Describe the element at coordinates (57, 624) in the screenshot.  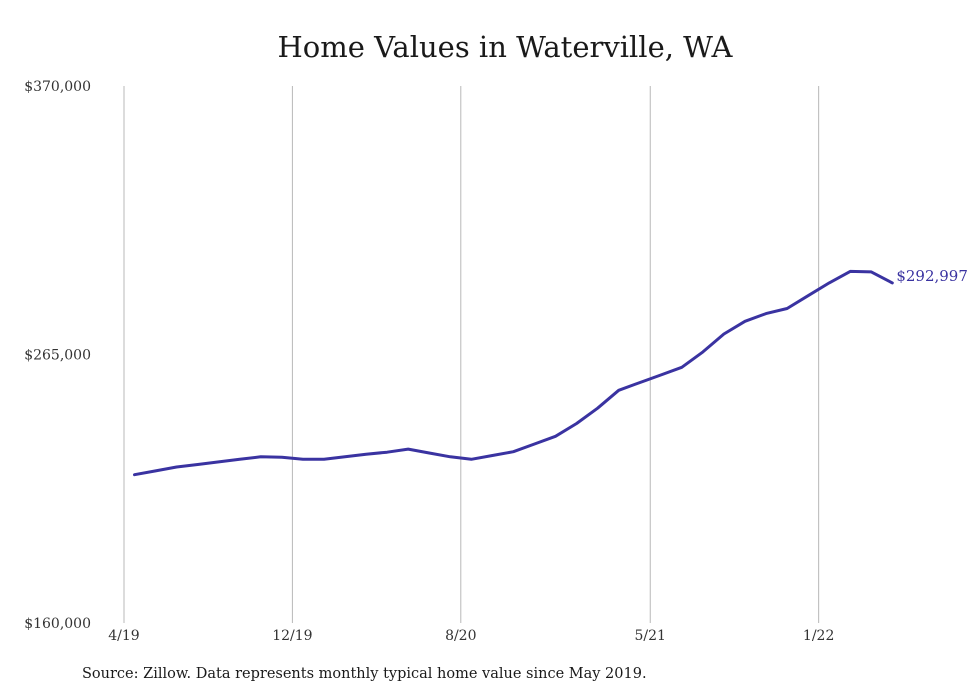
I see `y-tick-label: $160,000` at that location.